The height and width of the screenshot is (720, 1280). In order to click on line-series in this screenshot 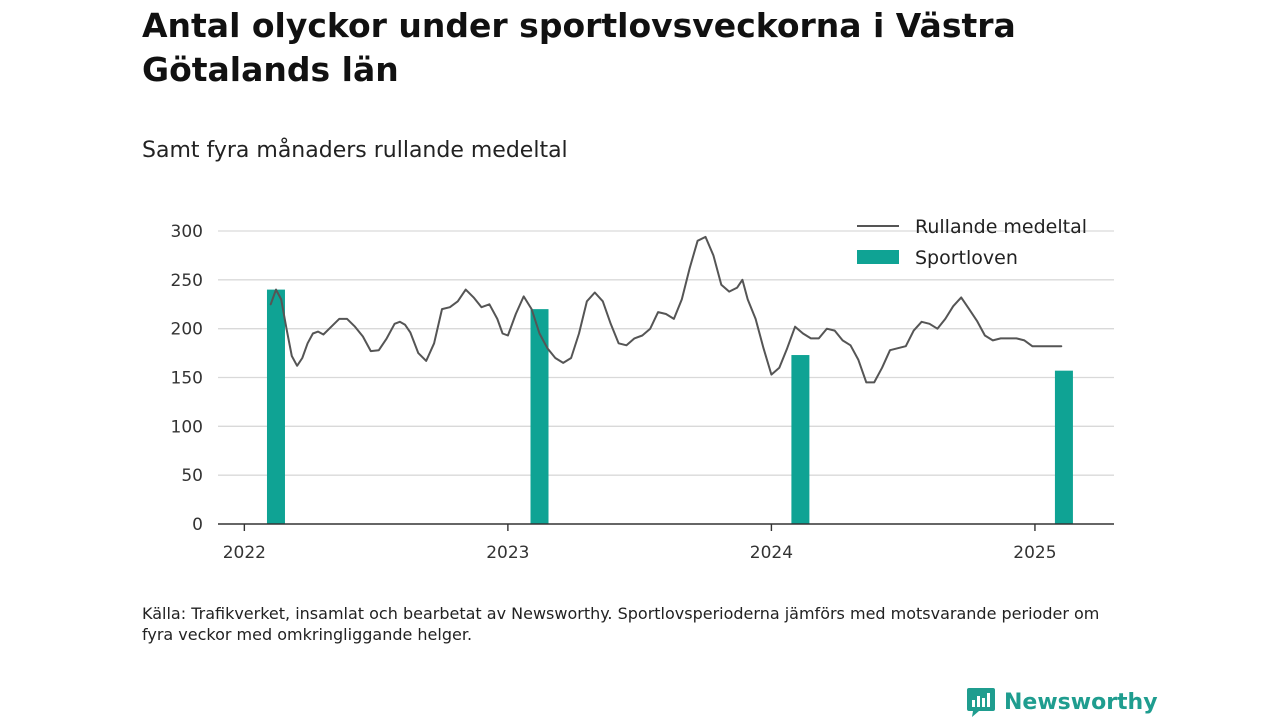, I will do `click(666, 309)`.